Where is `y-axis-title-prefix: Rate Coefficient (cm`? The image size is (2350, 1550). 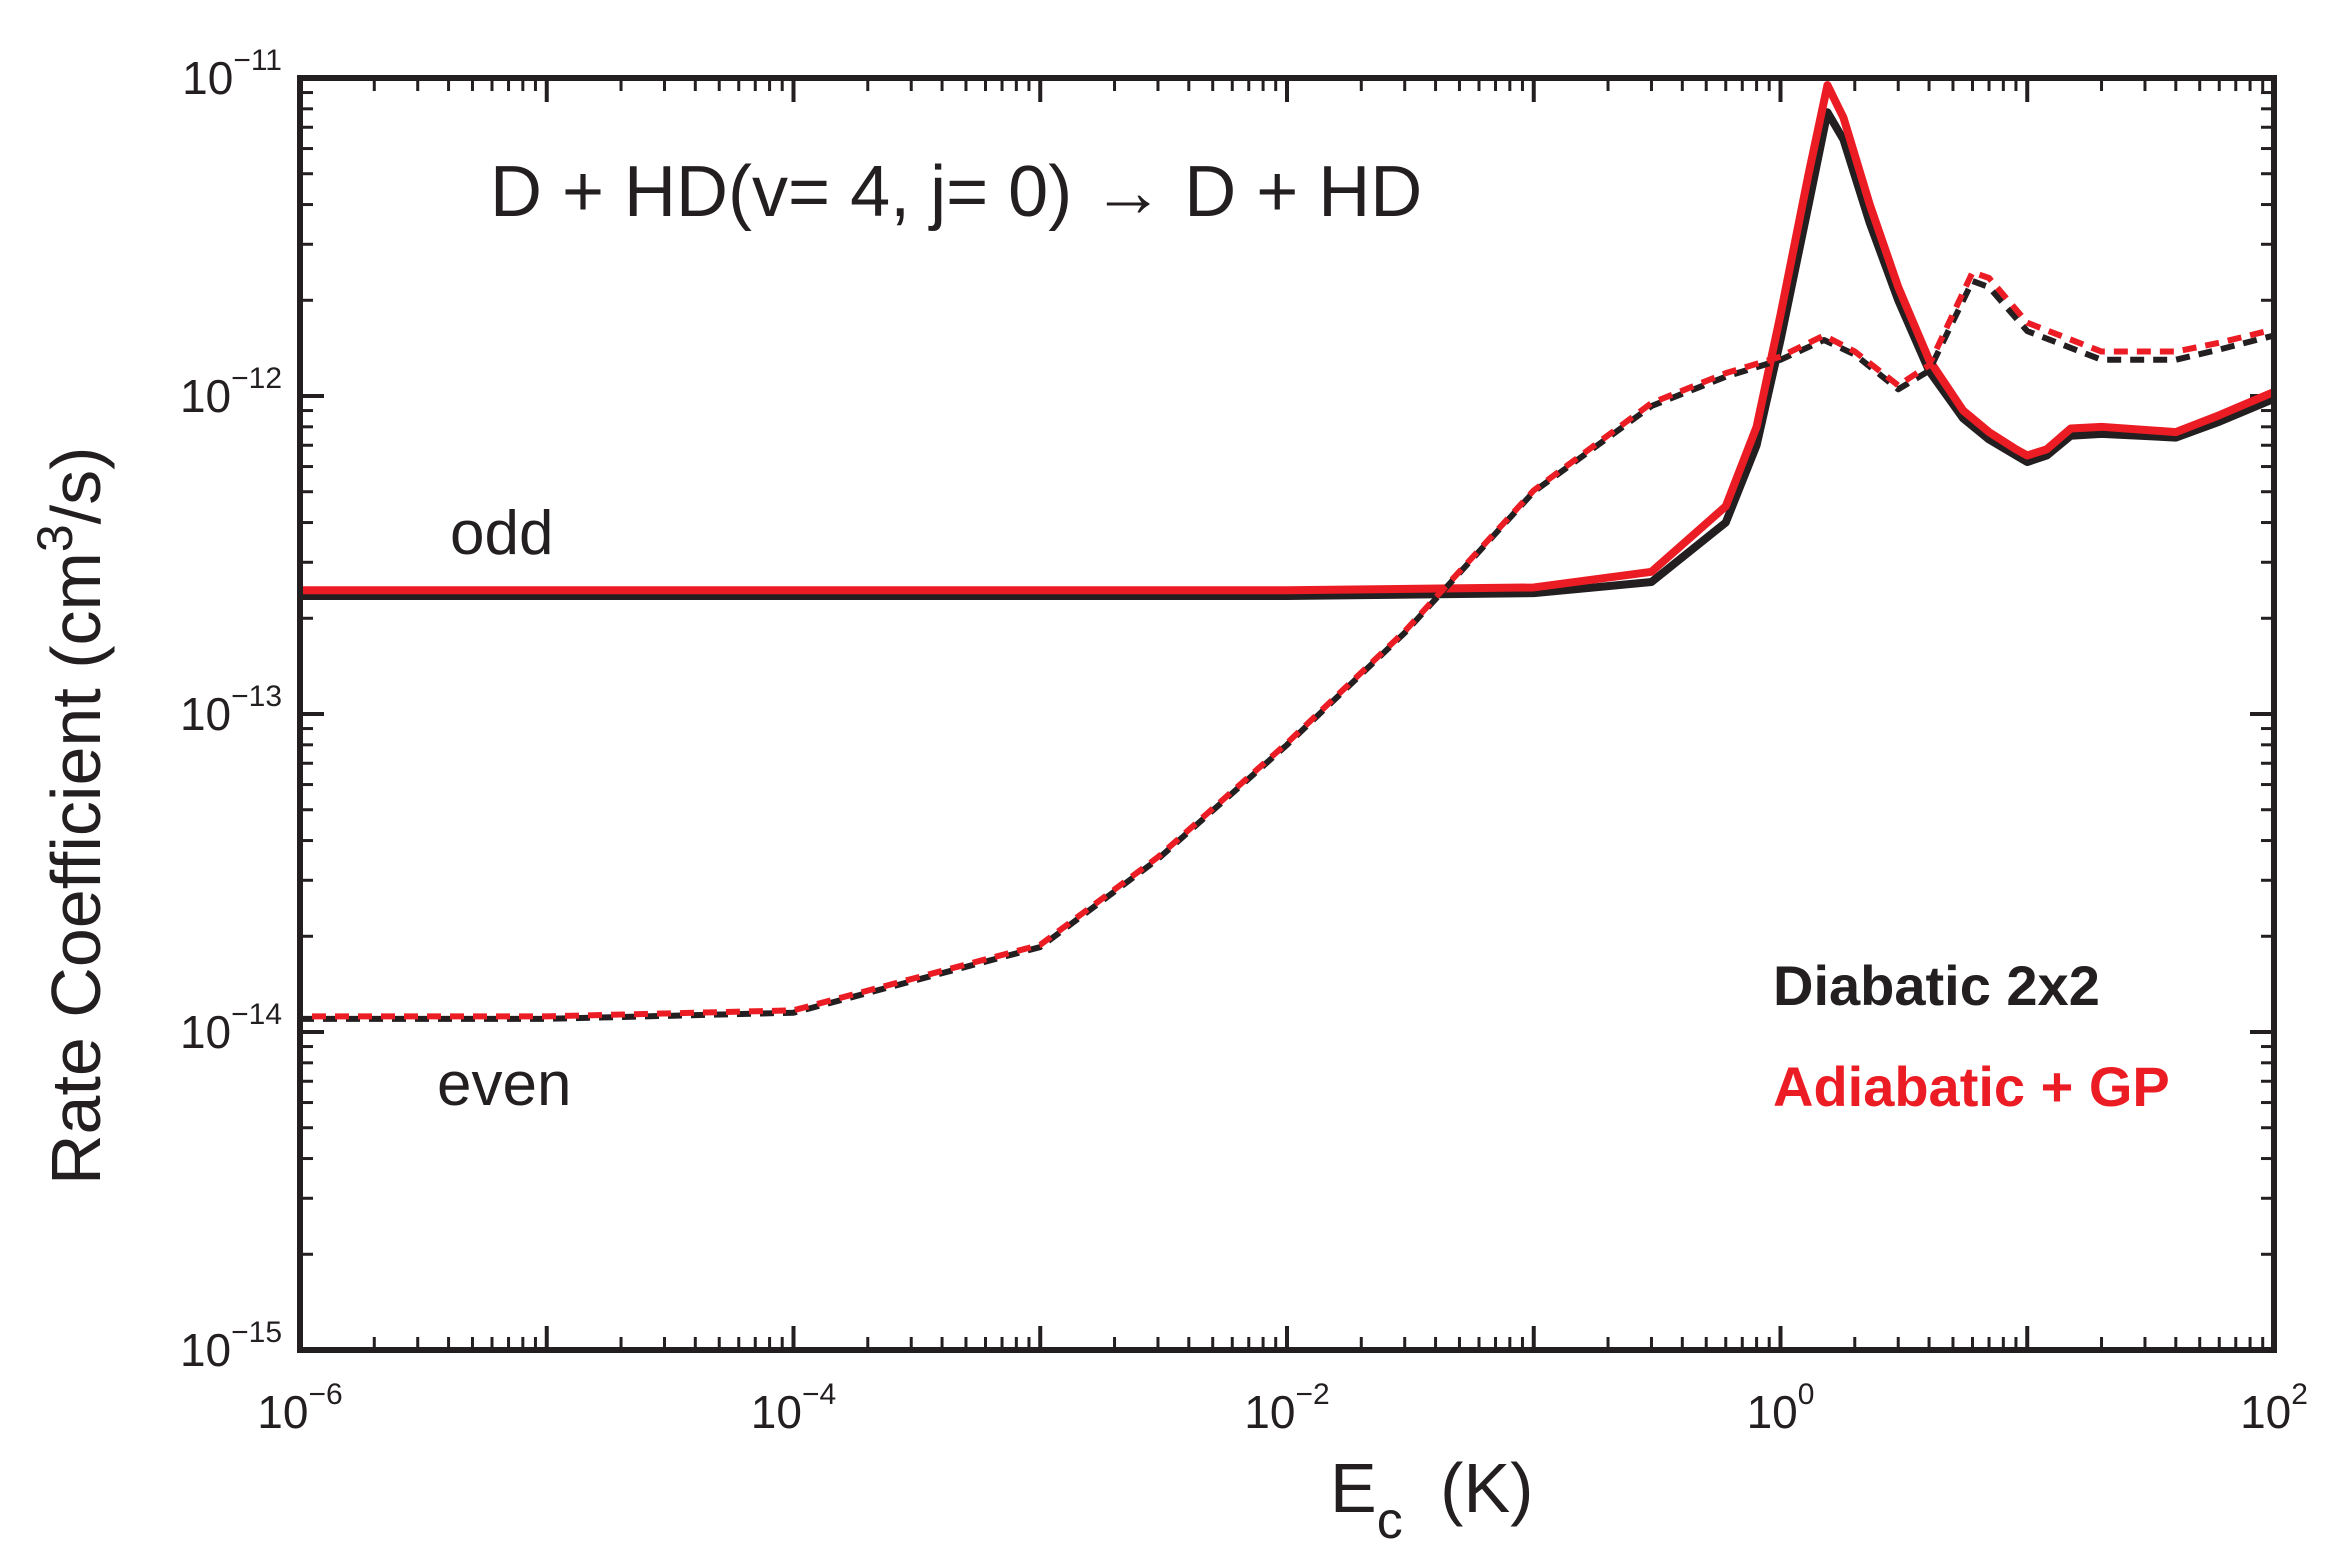 y-axis-title-prefix: Rate Coefficient (cm is located at coordinates (76, 868).